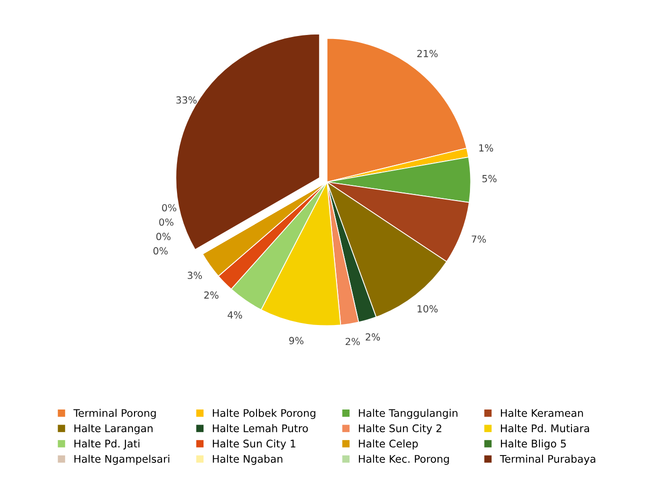 The height and width of the screenshot is (479, 654). What do you see at coordinates (114, 413) in the screenshot?
I see `legend-label: Terminal Porong` at bounding box center [114, 413].